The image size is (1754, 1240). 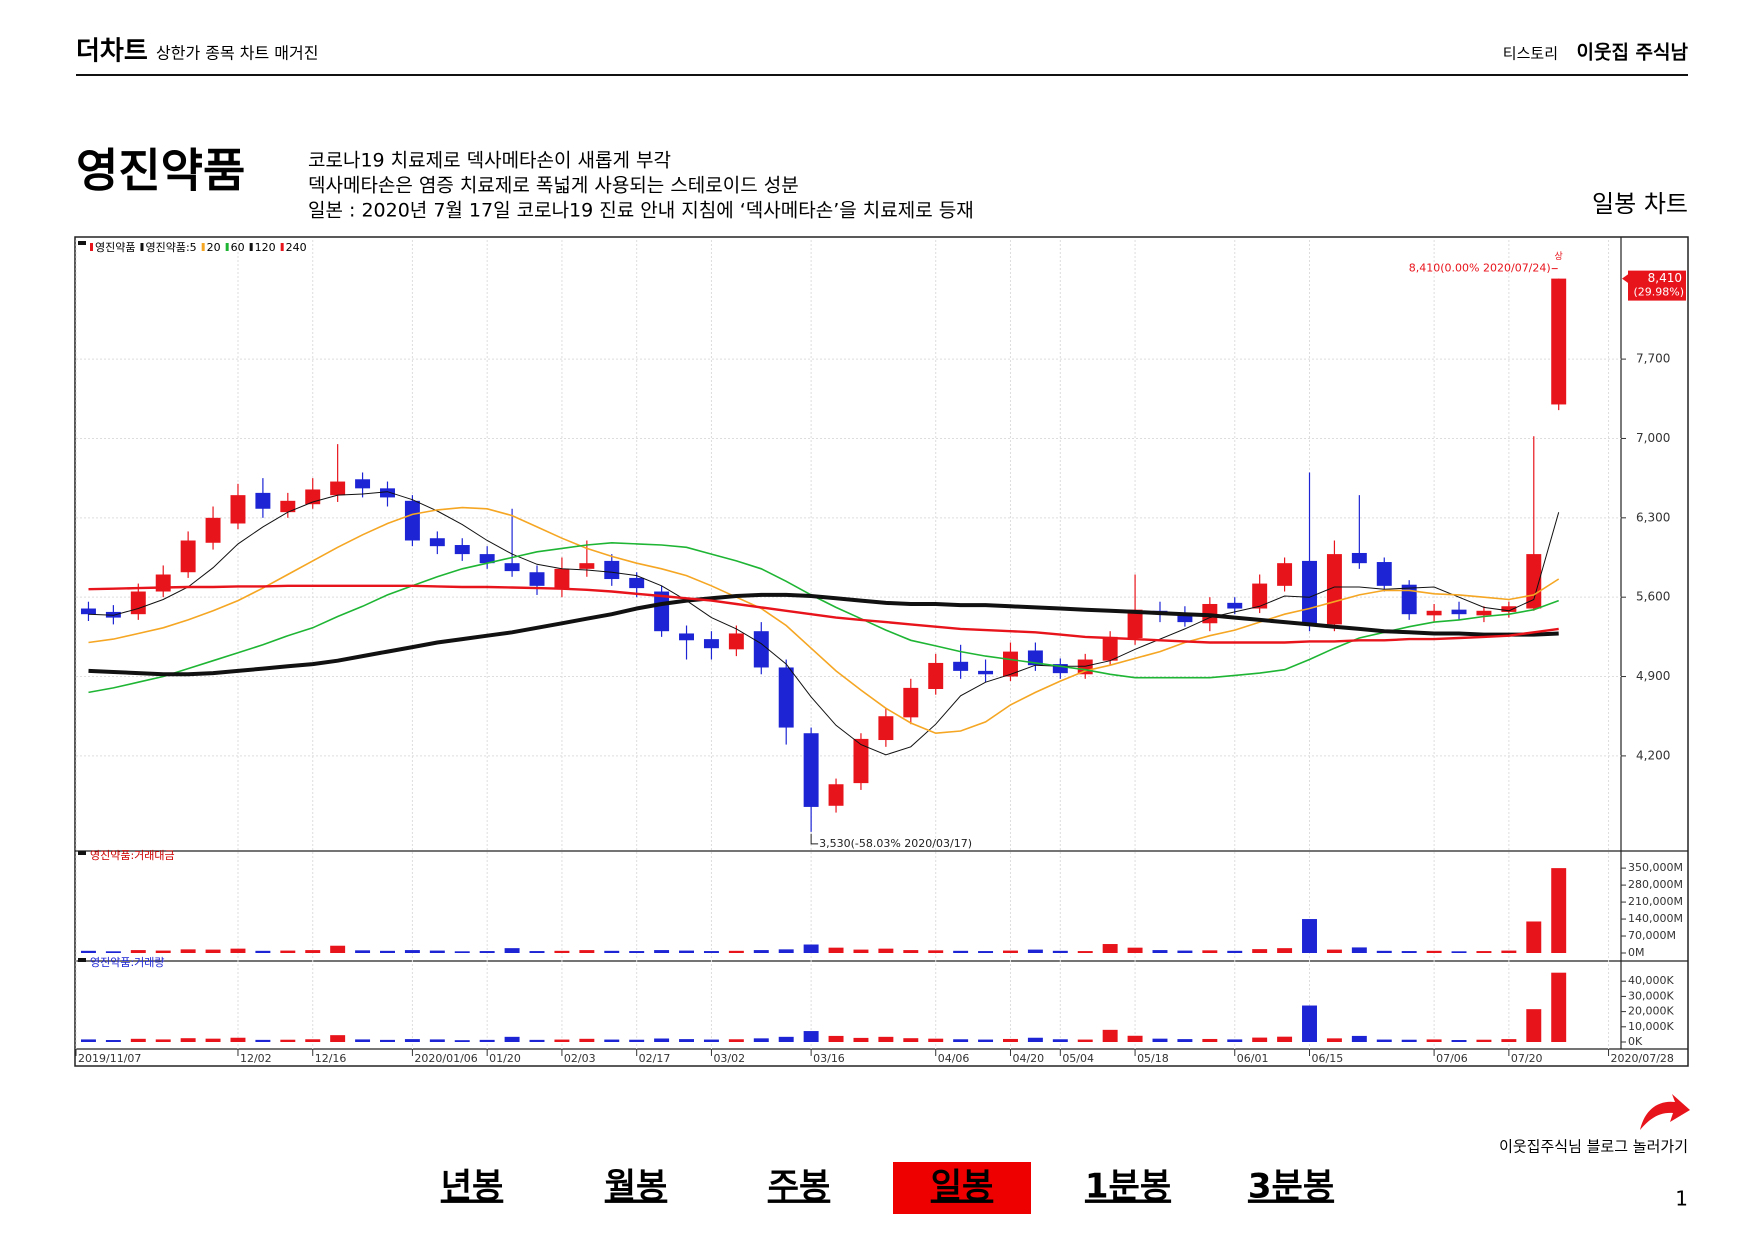 What do you see at coordinates (1527, 1058) in the screenshot?
I see `x-tick-label: 07/20` at bounding box center [1527, 1058].